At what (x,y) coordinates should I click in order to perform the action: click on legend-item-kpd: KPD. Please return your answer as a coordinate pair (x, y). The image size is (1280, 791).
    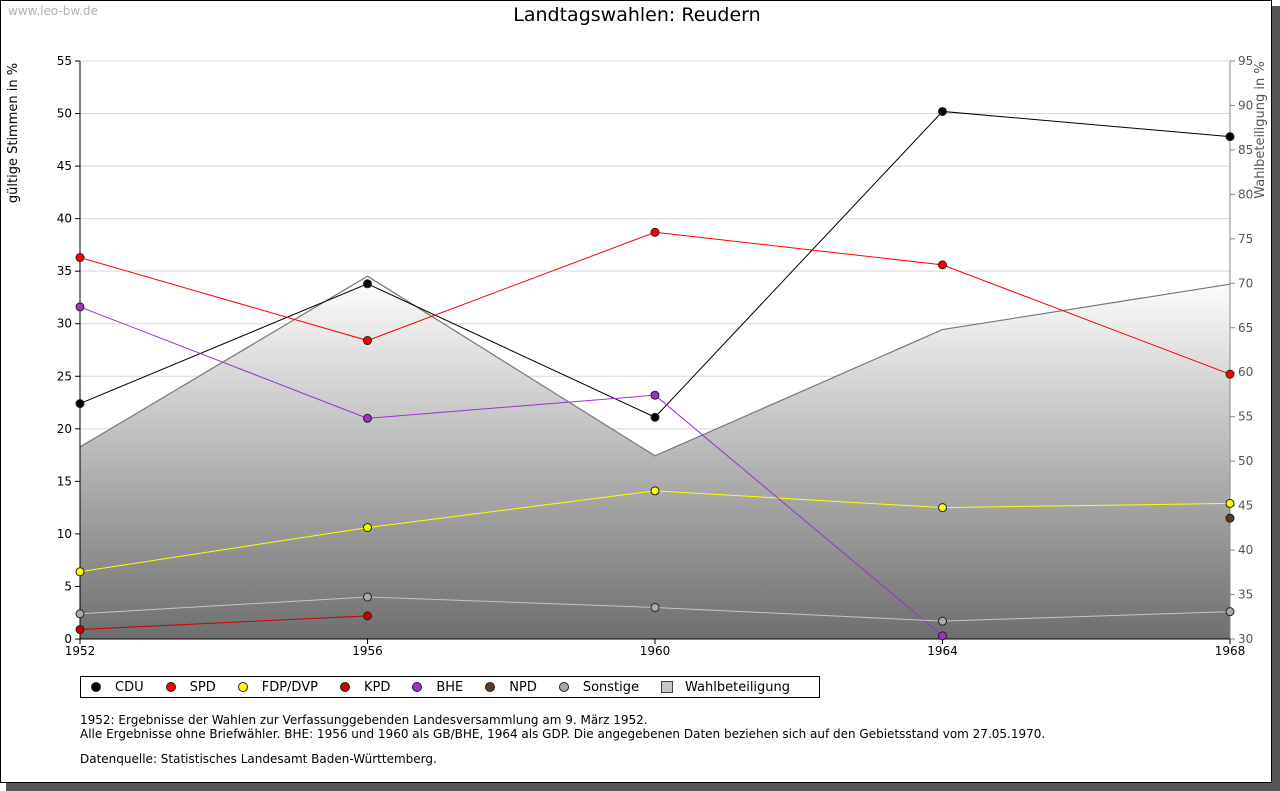
    Looking at the image, I should click on (365, 687).